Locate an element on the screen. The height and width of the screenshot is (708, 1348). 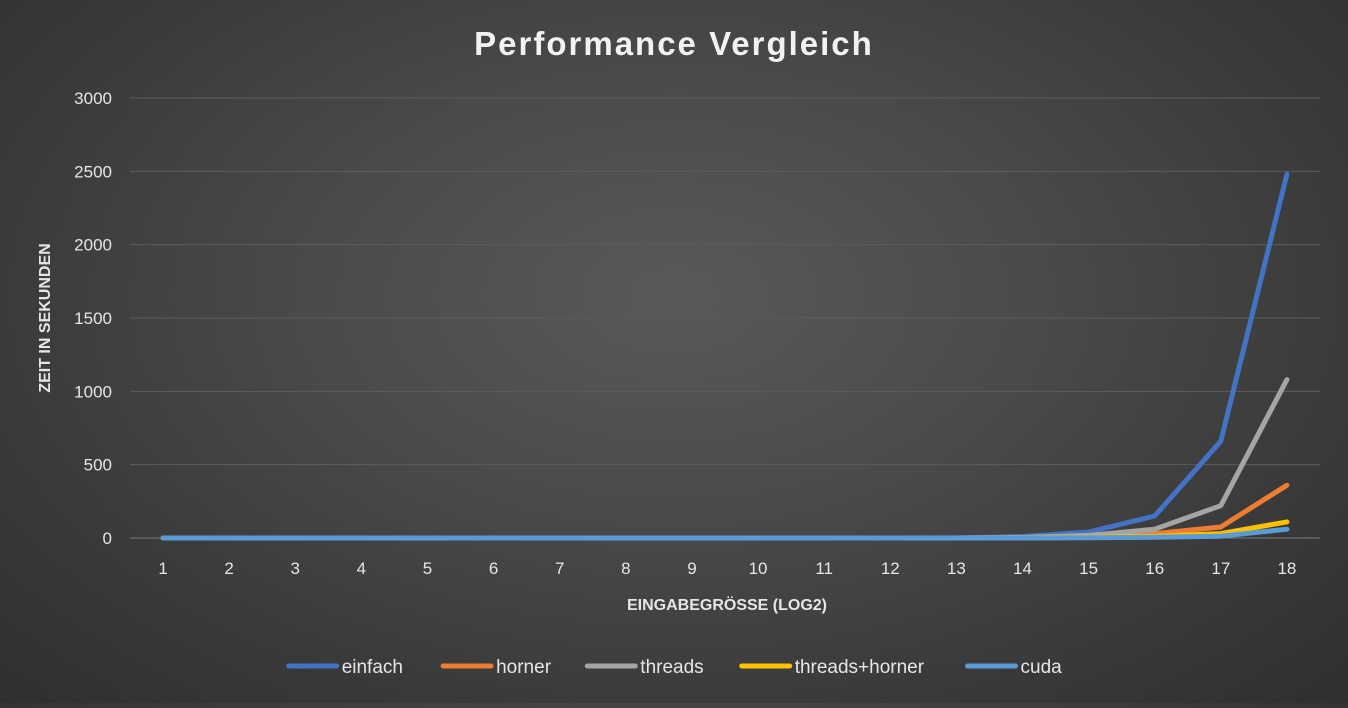
legend-item: threads is located at coordinates (644, 667).